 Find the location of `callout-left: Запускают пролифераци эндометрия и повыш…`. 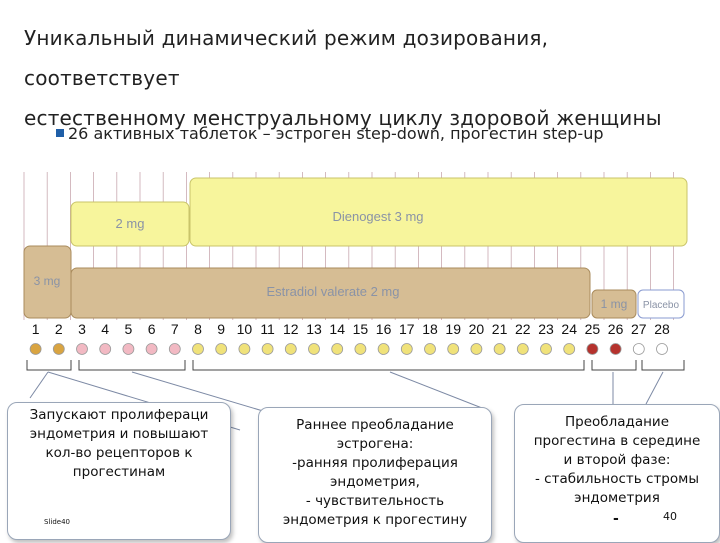

callout-left: Запускают пролифераци эндометрия и повыш… is located at coordinates (119, 471).